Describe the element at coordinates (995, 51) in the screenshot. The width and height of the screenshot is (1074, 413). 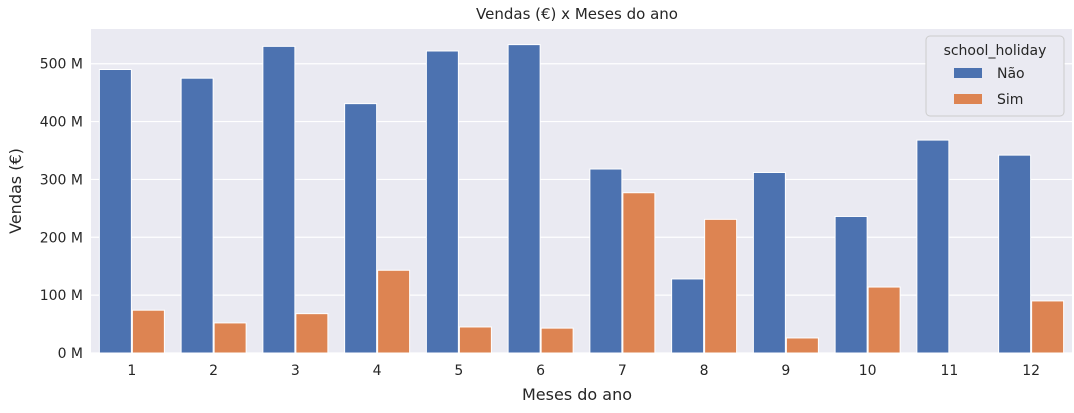
I see `legend-title: school_holiday` at that location.